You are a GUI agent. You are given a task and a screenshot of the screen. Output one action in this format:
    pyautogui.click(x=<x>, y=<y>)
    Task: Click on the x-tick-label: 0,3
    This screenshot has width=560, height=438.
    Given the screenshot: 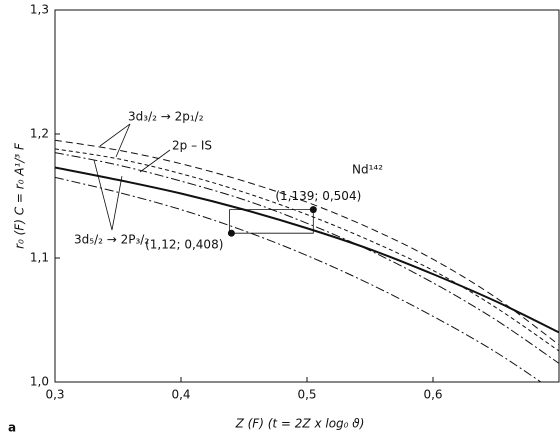 What is the action you would take?
    pyautogui.click(x=54, y=395)
    